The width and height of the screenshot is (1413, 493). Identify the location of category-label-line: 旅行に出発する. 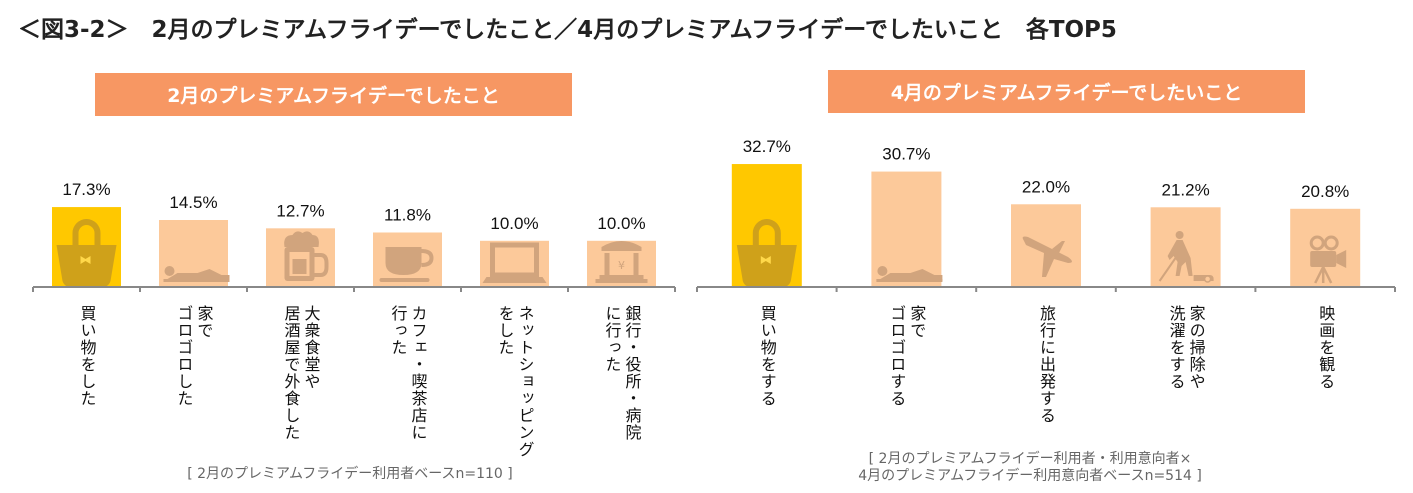
(1046, 364).